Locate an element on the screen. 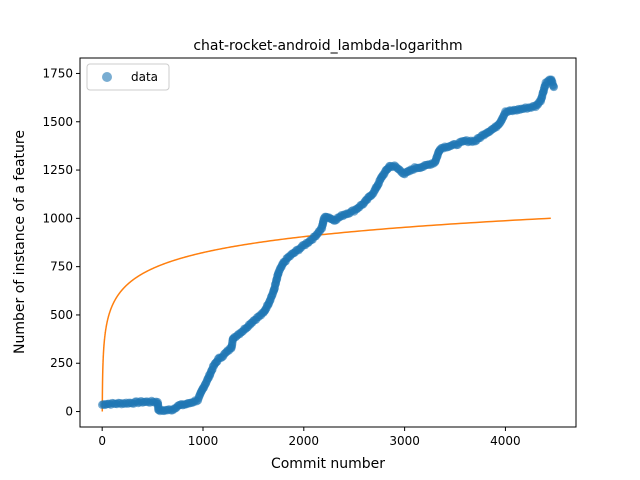 The height and width of the screenshot is (480, 640). x-axis-label: Commit number is located at coordinates (328, 464).